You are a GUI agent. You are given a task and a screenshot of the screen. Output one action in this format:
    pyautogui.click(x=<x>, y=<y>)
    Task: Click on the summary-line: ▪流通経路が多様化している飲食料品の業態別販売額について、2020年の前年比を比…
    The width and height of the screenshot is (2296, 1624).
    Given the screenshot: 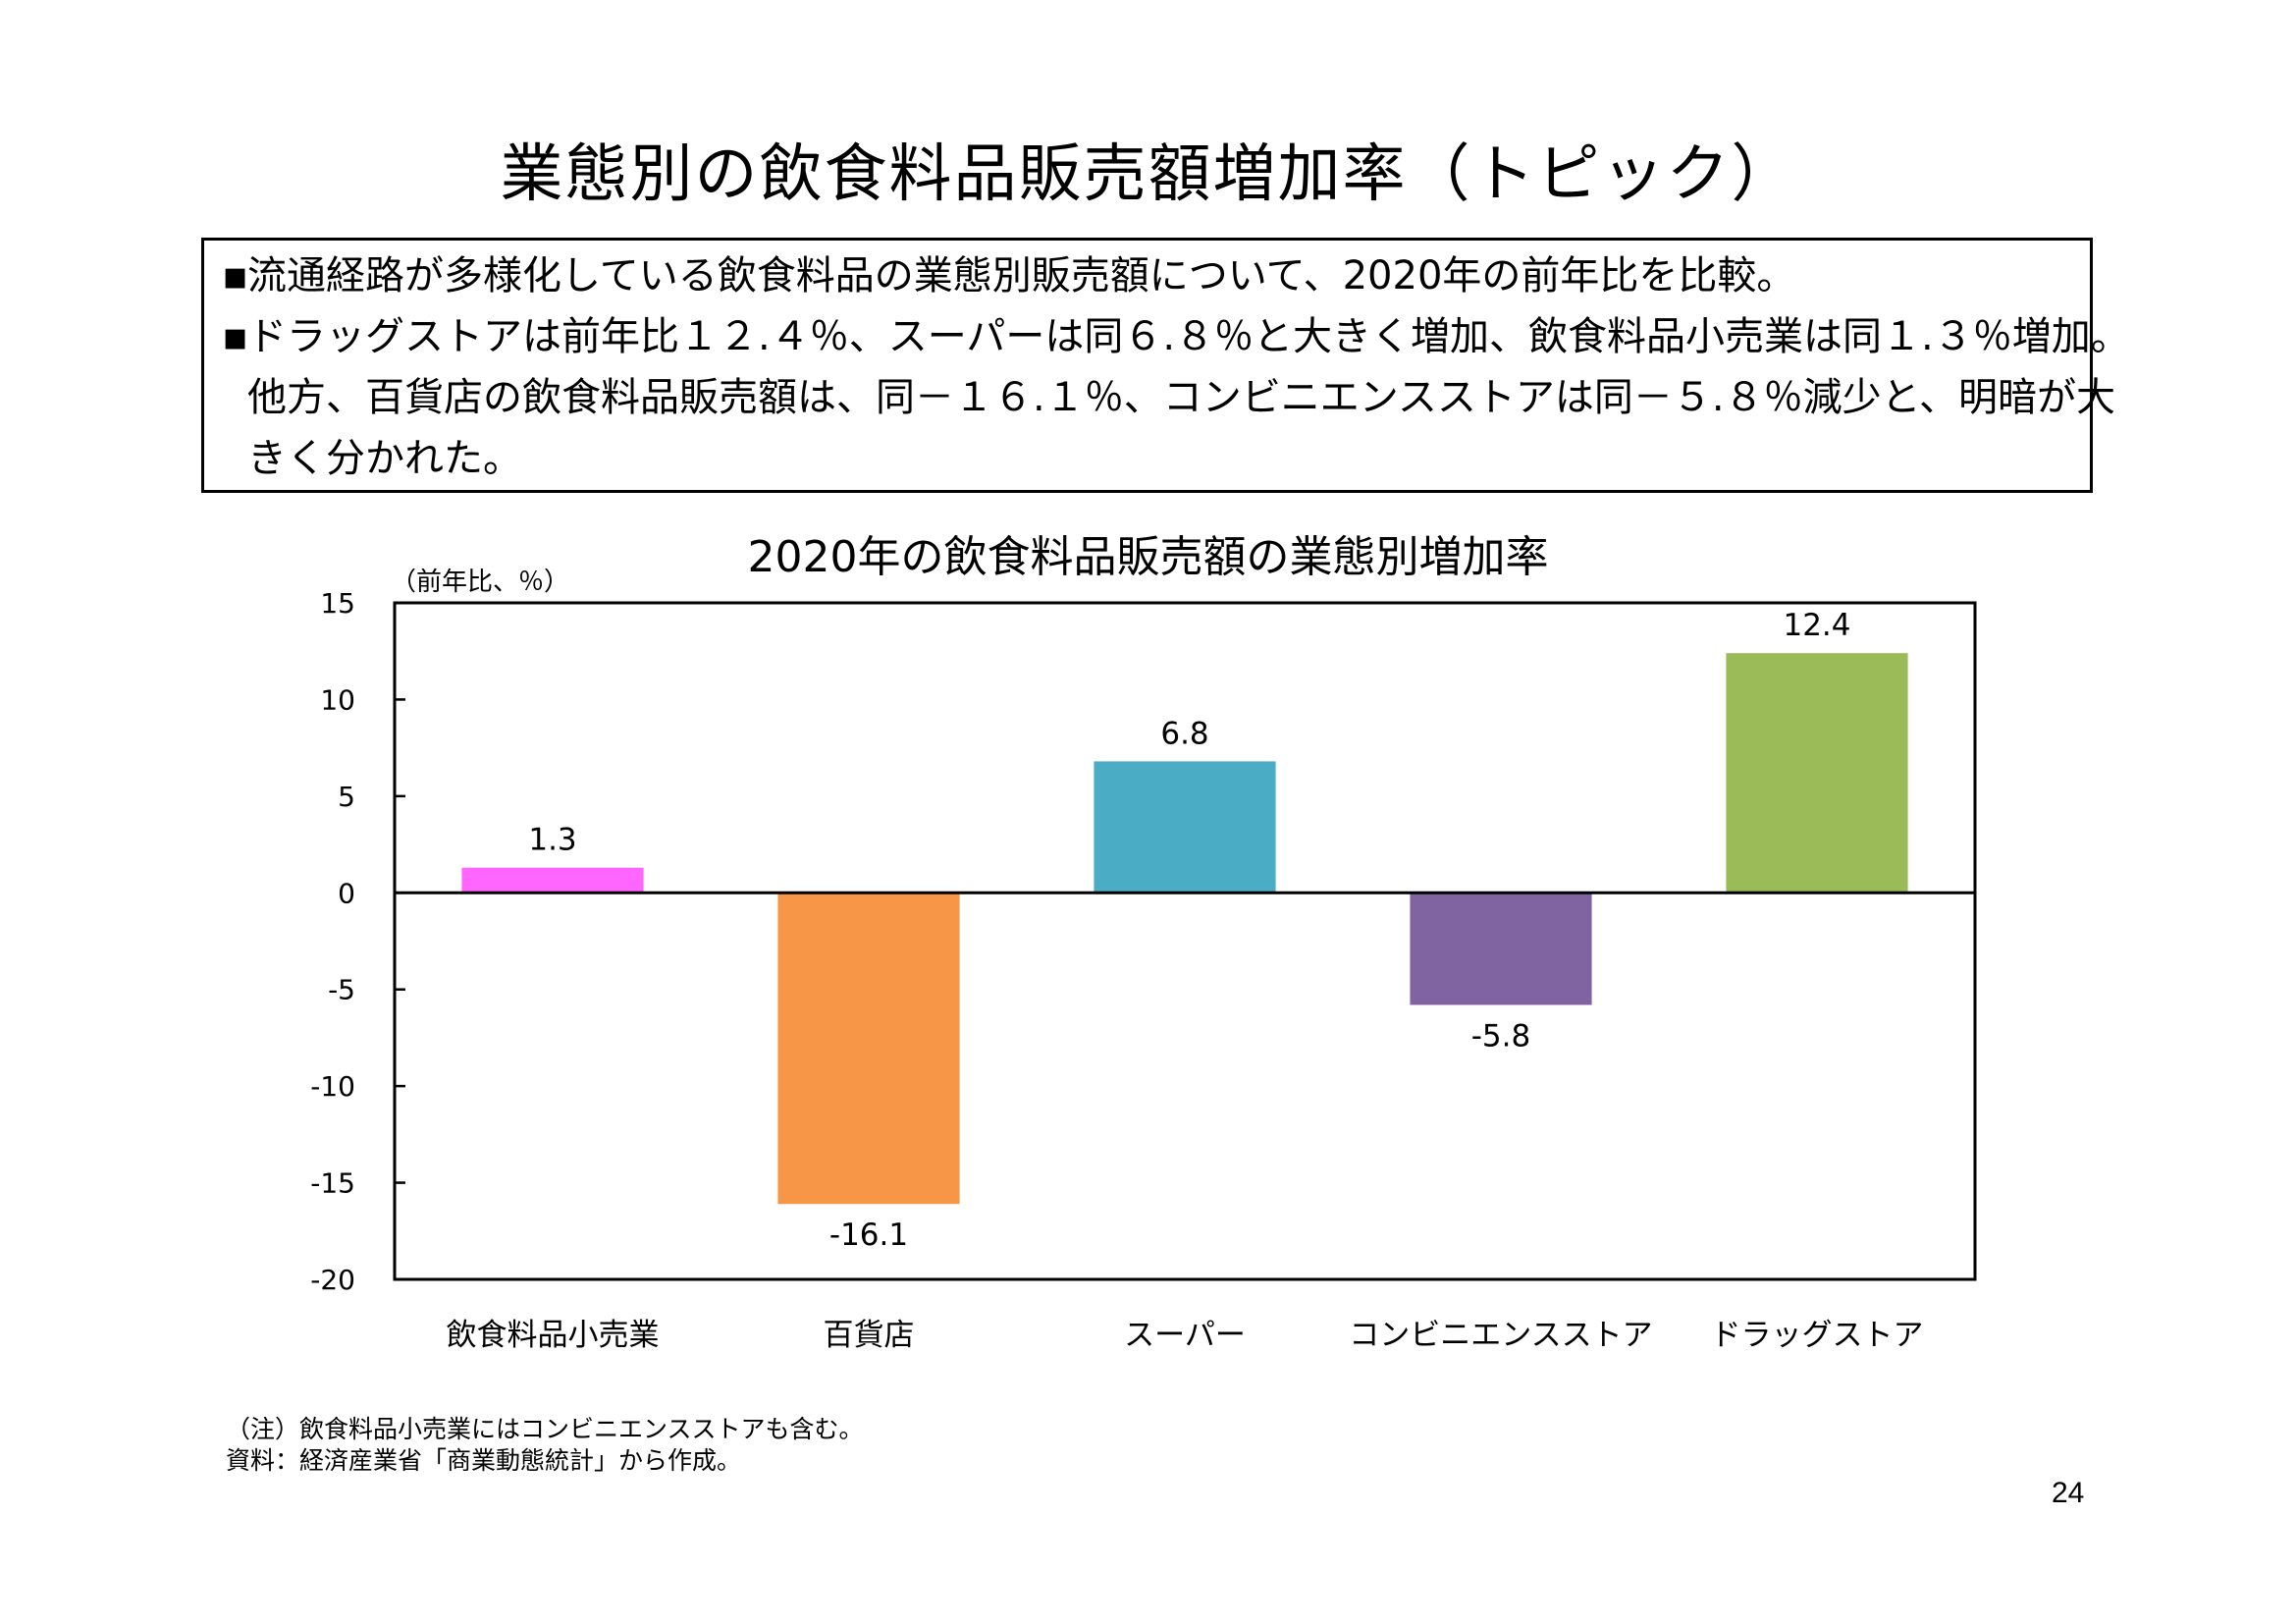 What is the action you would take?
    pyautogui.click(x=1008, y=275)
    